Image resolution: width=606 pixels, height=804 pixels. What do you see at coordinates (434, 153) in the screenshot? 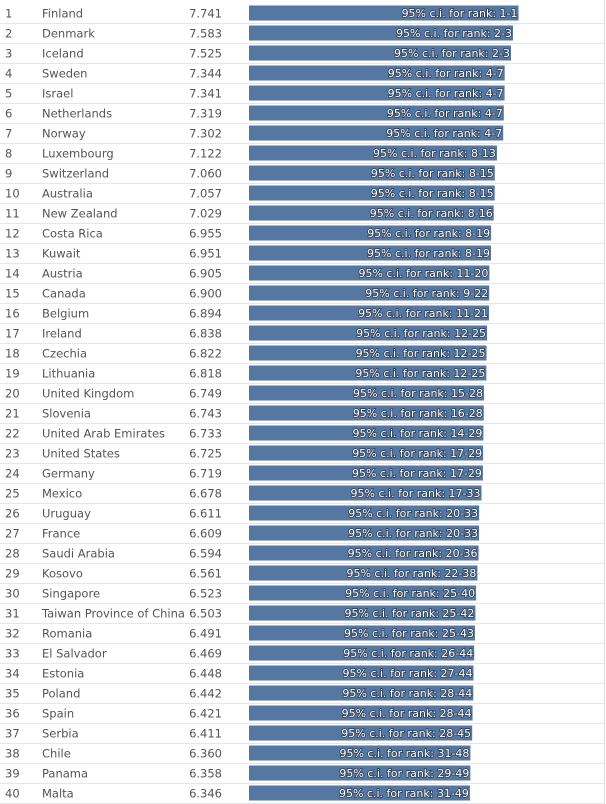
I see `ci-label: 95% c.i. for rank: 8-13` at bounding box center [434, 153].